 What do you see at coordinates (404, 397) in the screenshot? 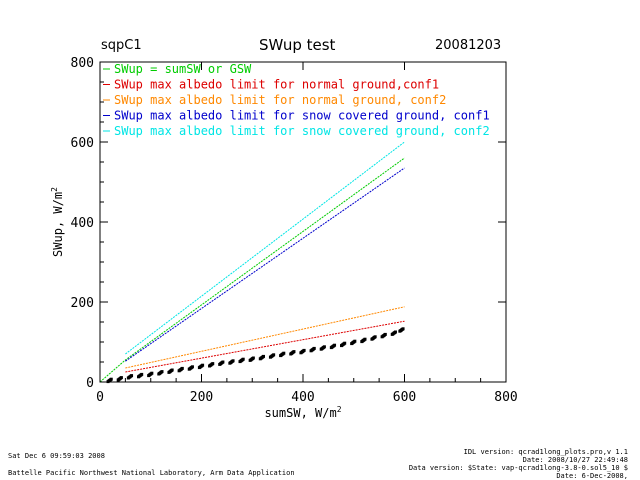
I see `x-tick-label: 600` at bounding box center [404, 397].